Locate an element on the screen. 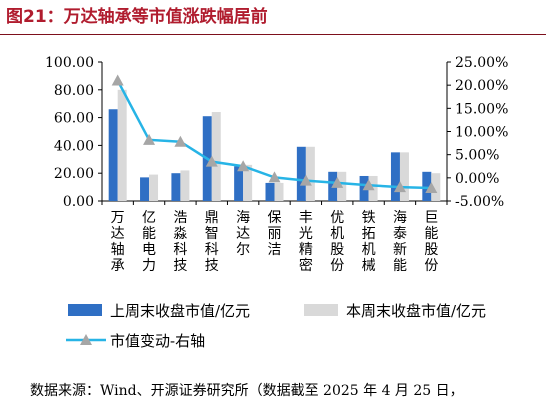 The image size is (546, 406). left-axis-tick-label: 40.00 is located at coordinates (74, 146).